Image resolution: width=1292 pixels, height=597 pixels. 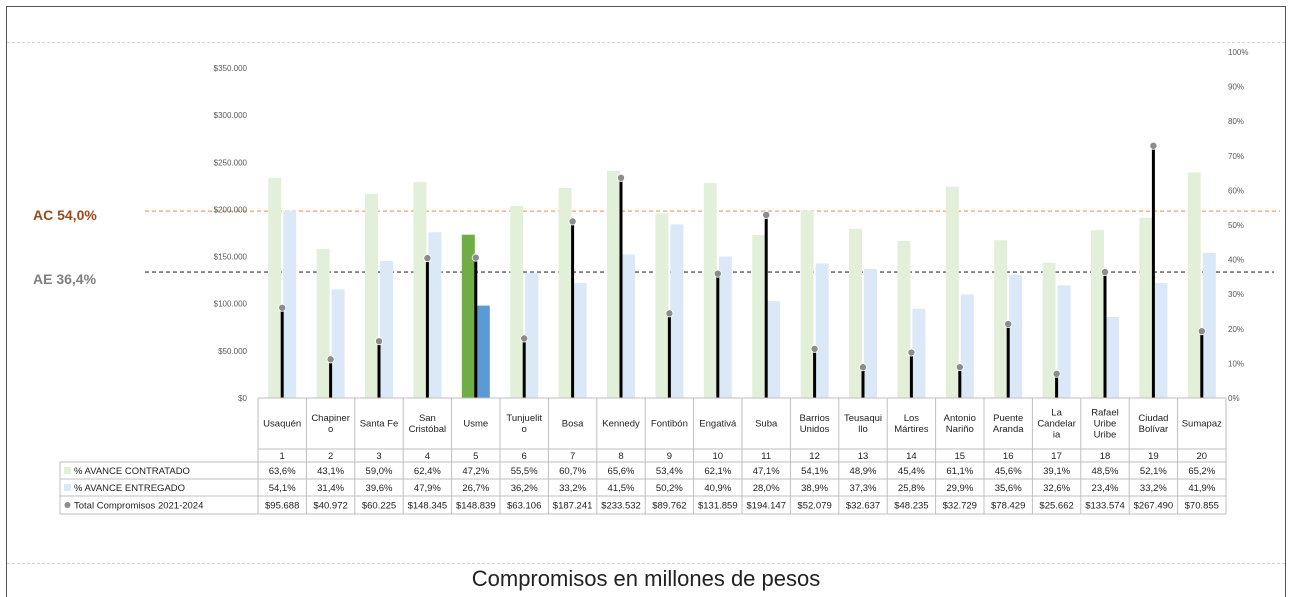 I want to click on table-cell-value: $148.345, so click(x=428, y=506).